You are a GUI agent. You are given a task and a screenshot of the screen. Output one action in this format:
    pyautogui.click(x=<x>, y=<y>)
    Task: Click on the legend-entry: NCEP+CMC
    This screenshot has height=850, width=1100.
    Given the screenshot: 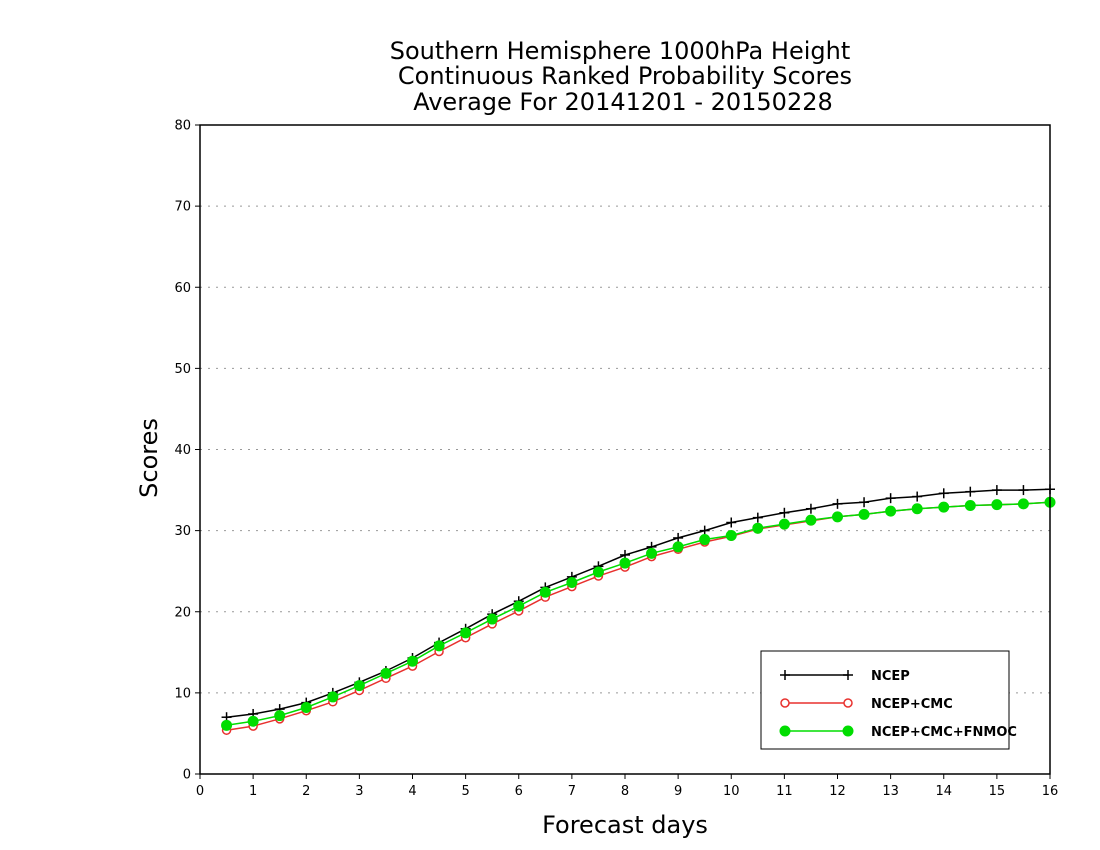 What is the action you would take?
    pyautogui.click(x=866, y=704)
    